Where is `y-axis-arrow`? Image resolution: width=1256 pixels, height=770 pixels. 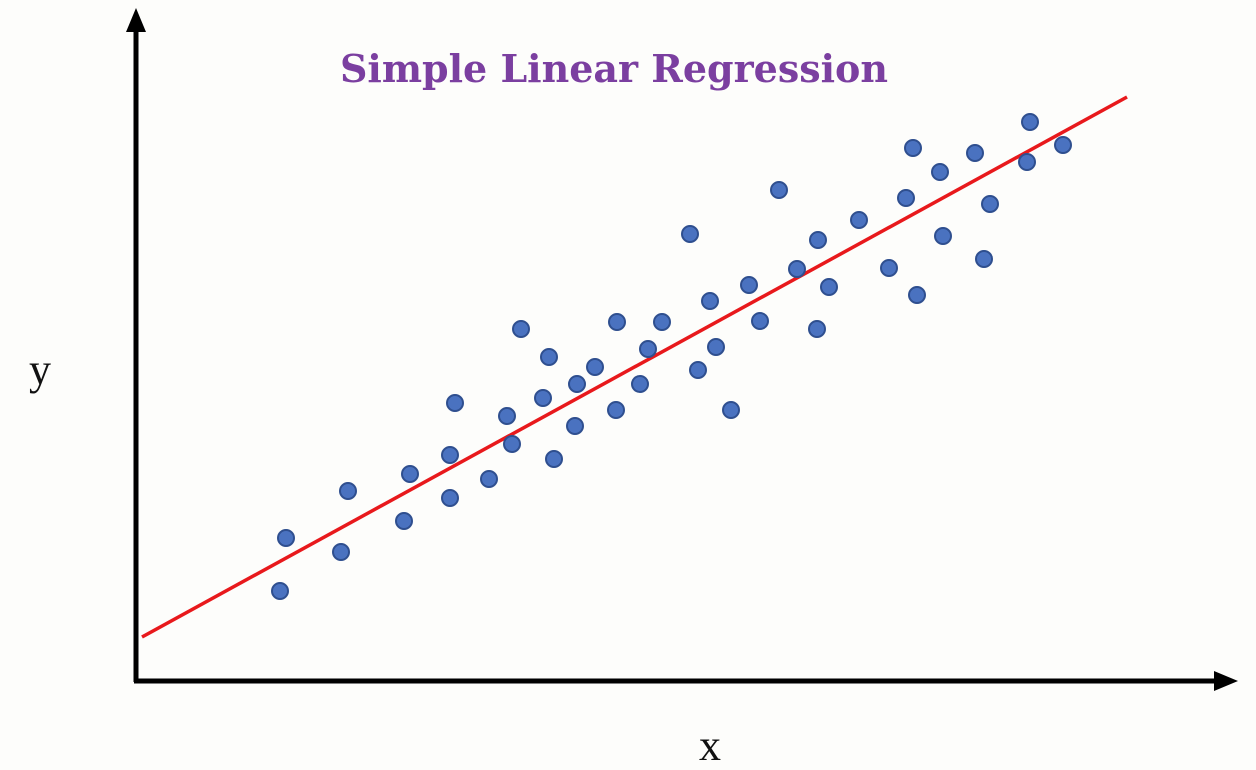
y-axis-arrow is located at coordinates (136, 20).